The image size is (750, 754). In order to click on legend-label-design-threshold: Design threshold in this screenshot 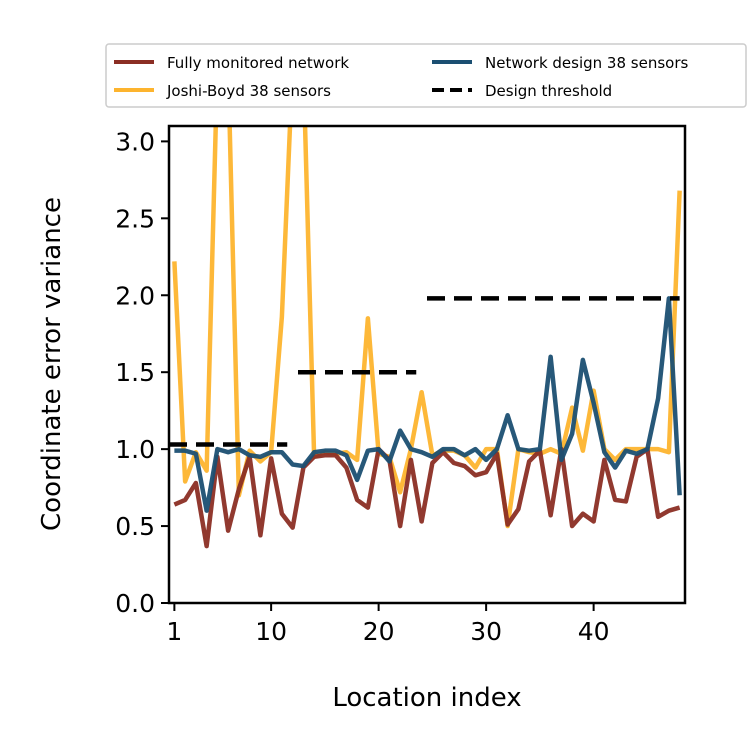, I will do `click(548, 91)`.